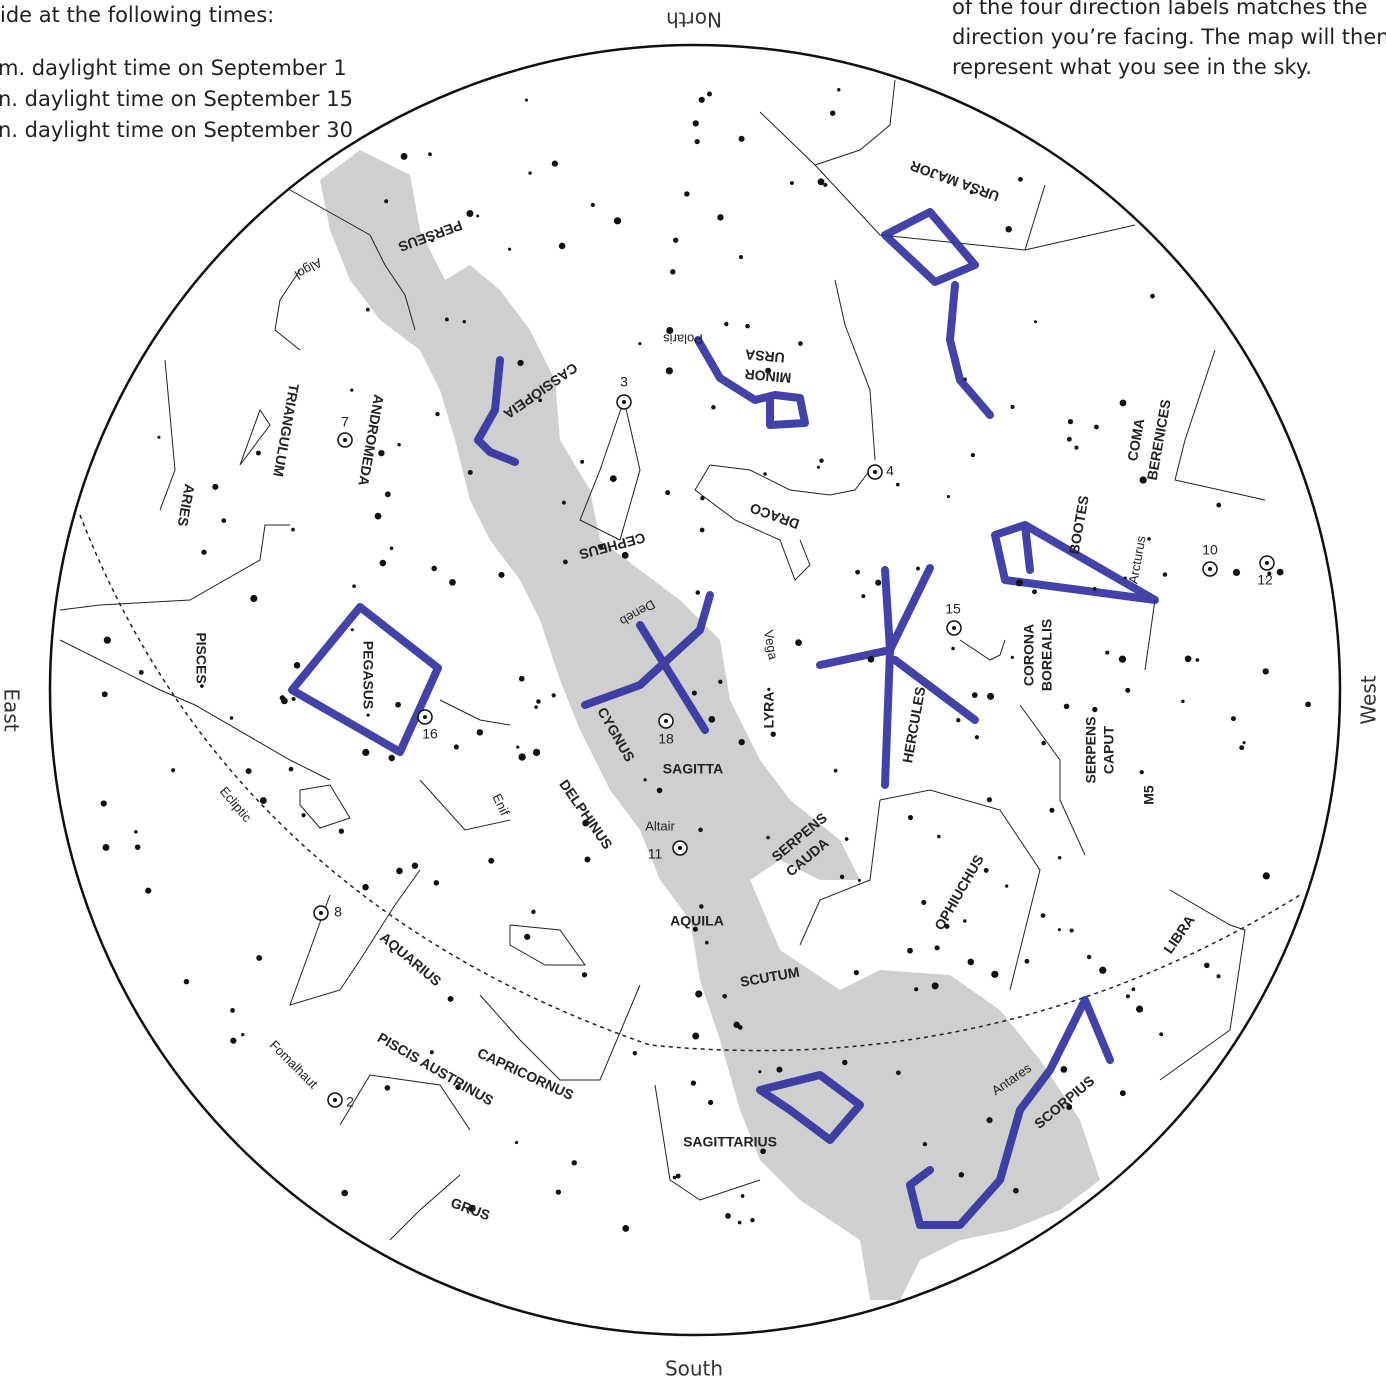 Image resolution: width=1386 pixels, height=1380 pixels. What do you see at coordinates (890, 471) in the screenshot?
I see `object-number: 4` at bounding box center [890, 471].